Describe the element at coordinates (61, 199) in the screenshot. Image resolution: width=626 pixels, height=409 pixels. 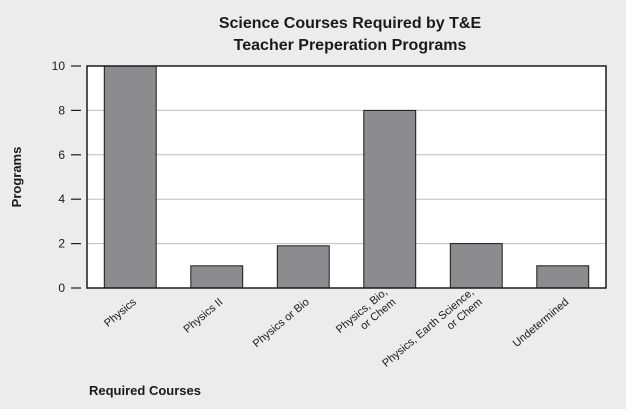
I see `y-tick-label-4: 4` at that location.